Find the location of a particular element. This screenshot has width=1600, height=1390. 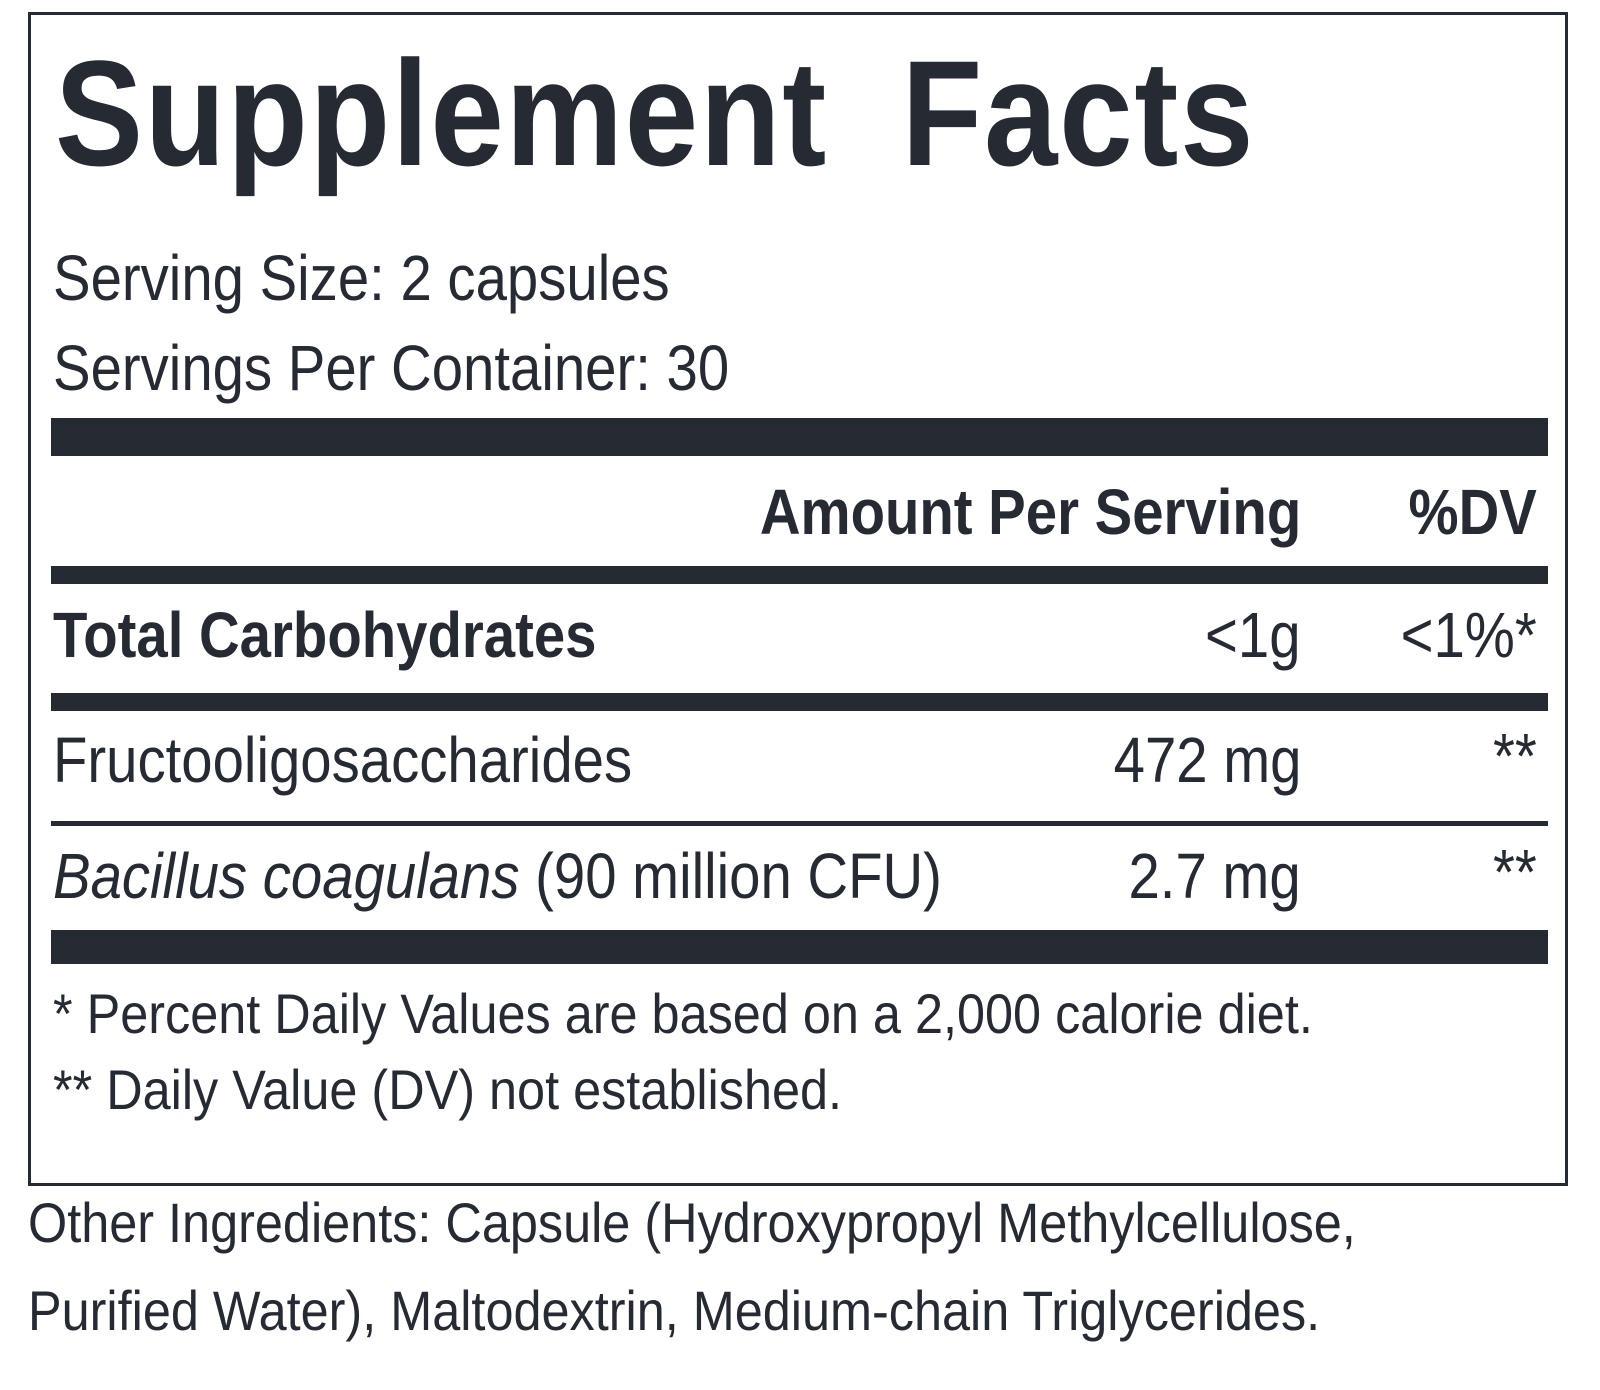

nutrient-name-bacillus-coagulans: Bacillus coagulans (90 million CFU) is located at coordinates (497, 876).